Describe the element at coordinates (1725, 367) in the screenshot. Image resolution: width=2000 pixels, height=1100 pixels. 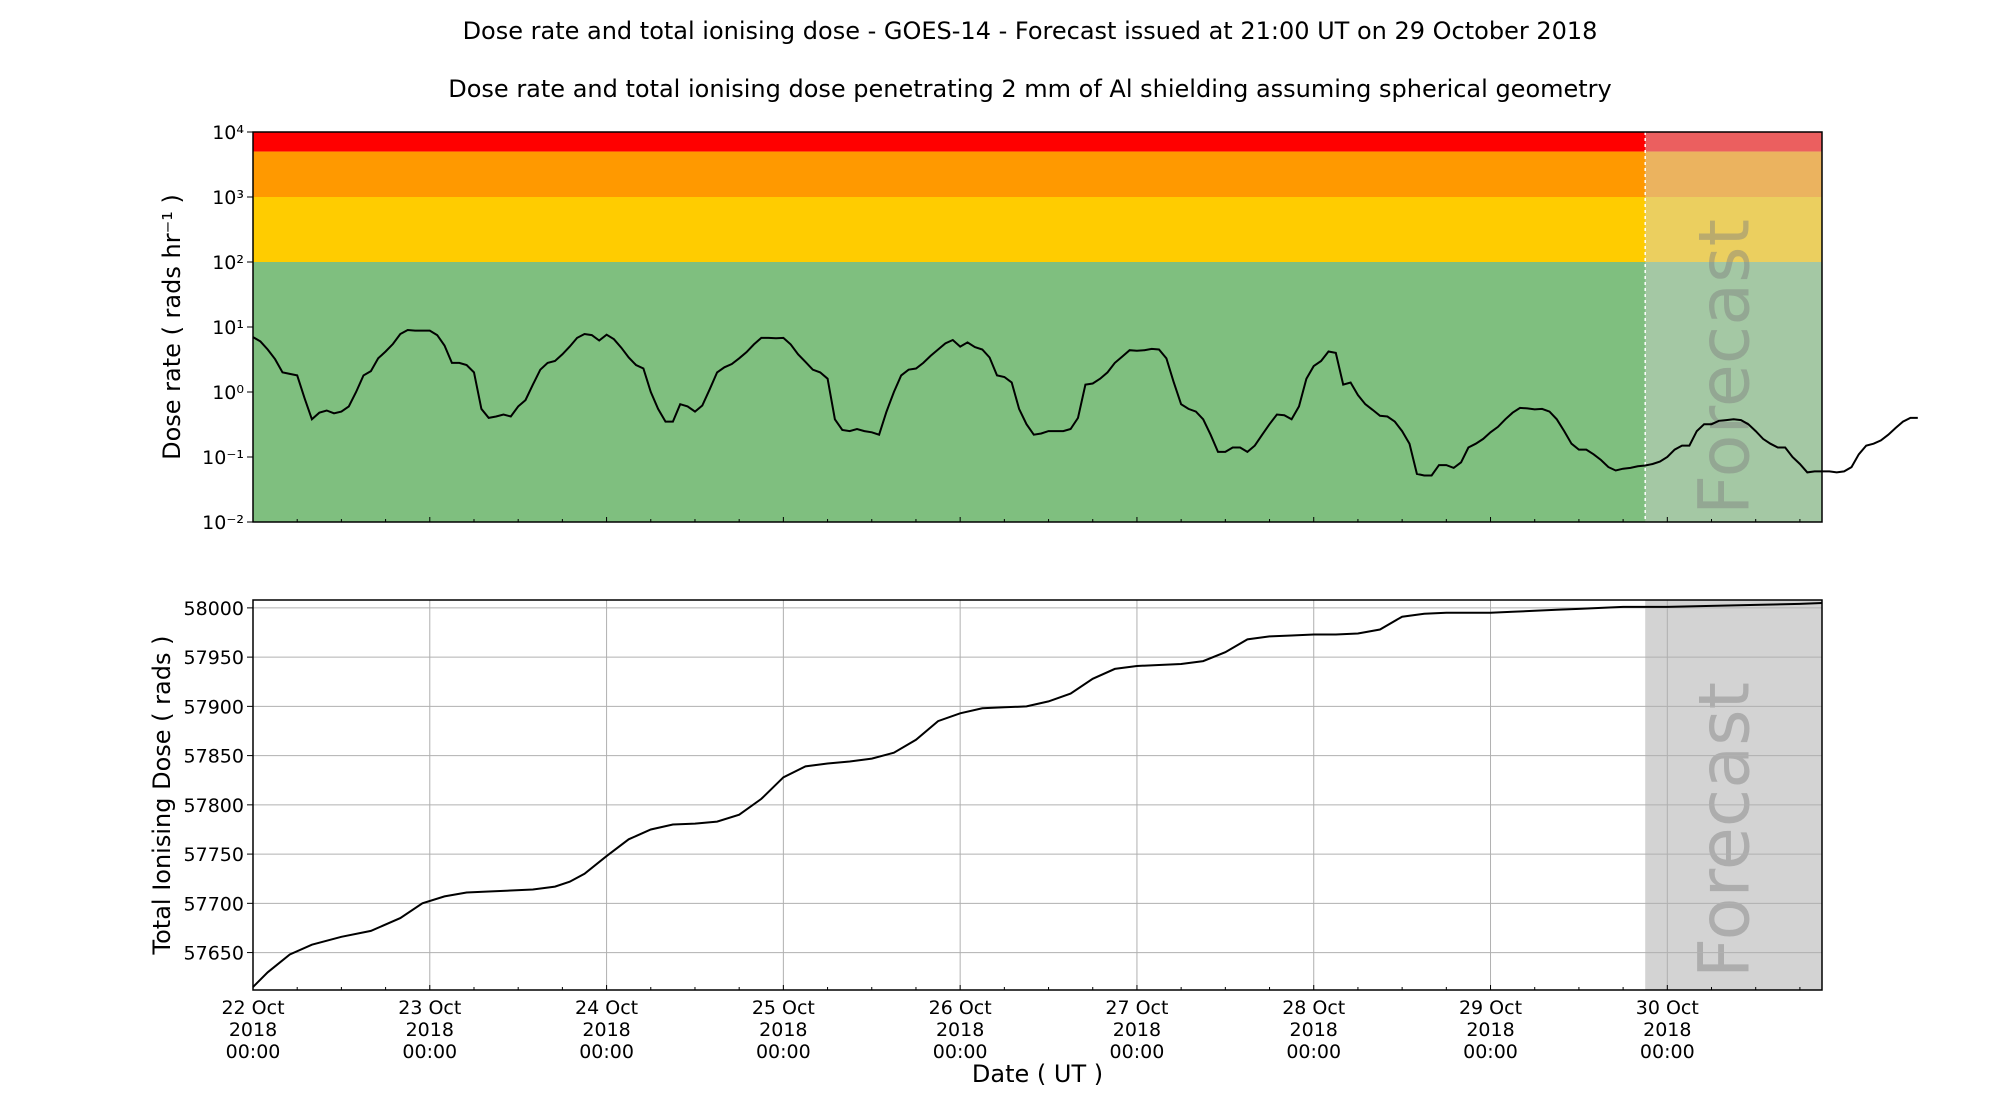
I see `forecast-label-top: Forecast` at that location.